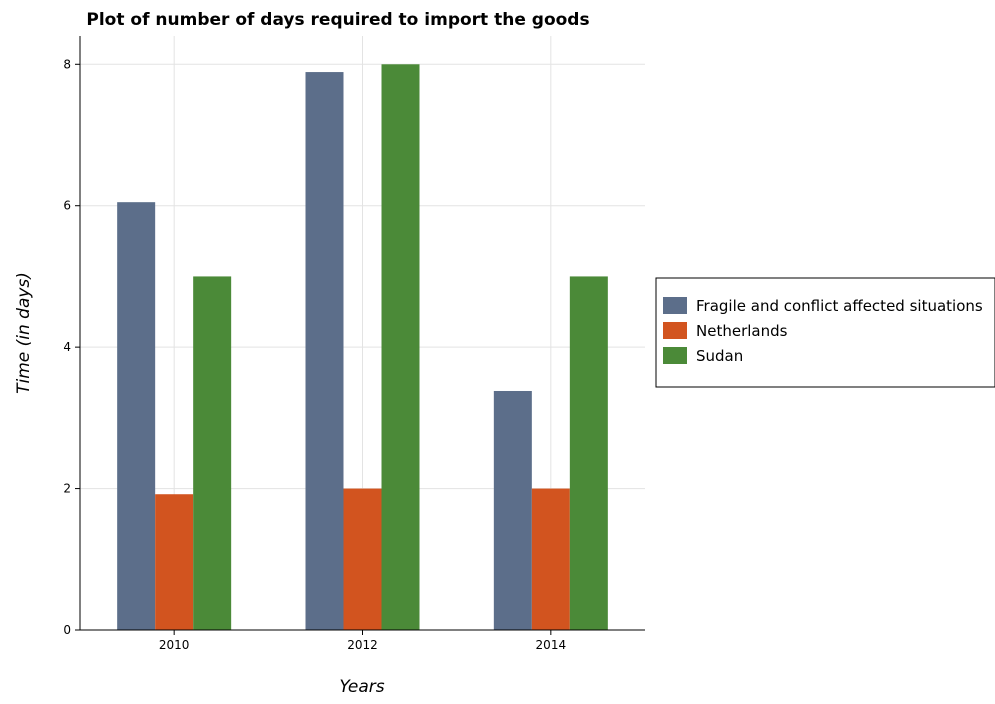 This screenshot has width=995, height=704. Describe the element at coordinates (551, 645) in the screenshot. I see `x-tick-label: 2014` at that location.